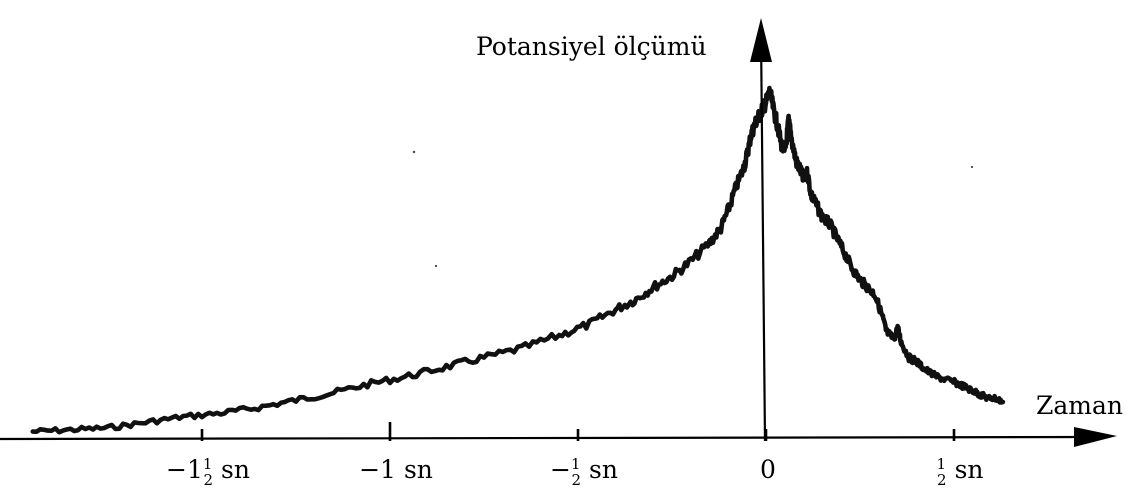  I want to click on scan-specks, so click(693, 209).